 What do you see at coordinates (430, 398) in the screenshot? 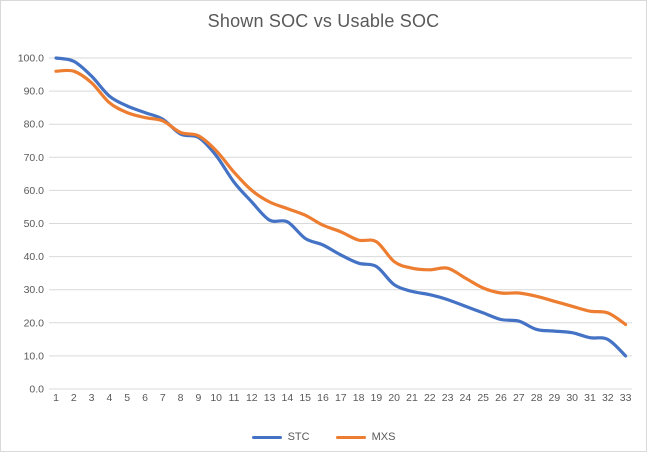
I see `x-tick-label: 22` at bounding box center [430, 398].